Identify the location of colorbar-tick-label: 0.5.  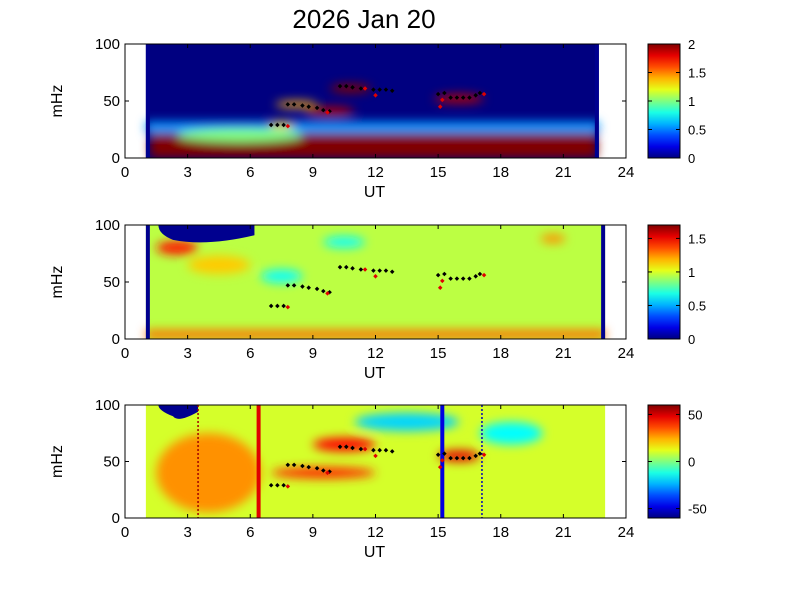
(697, 130).